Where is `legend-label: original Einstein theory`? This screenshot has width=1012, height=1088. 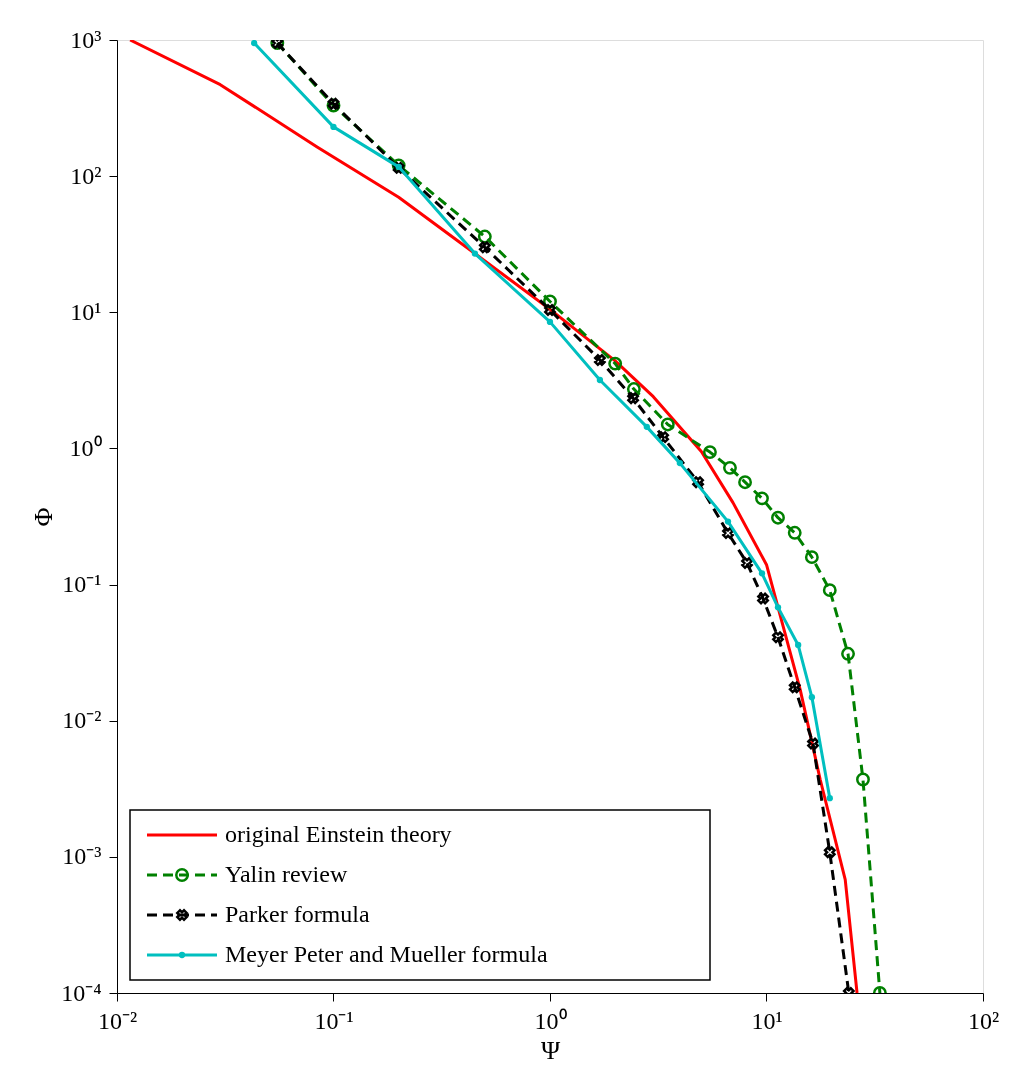
legend-label: original Einstein theory is located at coordinates (338, 834).